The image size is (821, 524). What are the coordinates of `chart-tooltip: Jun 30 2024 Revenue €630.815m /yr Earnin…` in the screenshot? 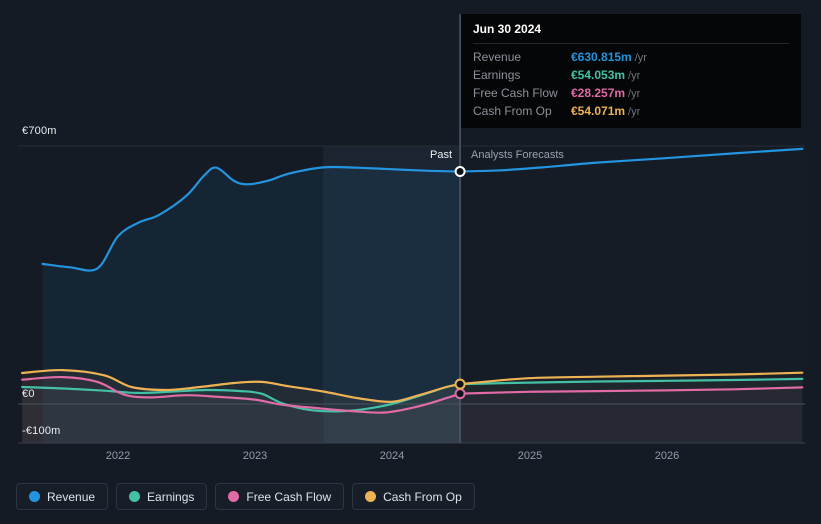 It's located at (631, 71).